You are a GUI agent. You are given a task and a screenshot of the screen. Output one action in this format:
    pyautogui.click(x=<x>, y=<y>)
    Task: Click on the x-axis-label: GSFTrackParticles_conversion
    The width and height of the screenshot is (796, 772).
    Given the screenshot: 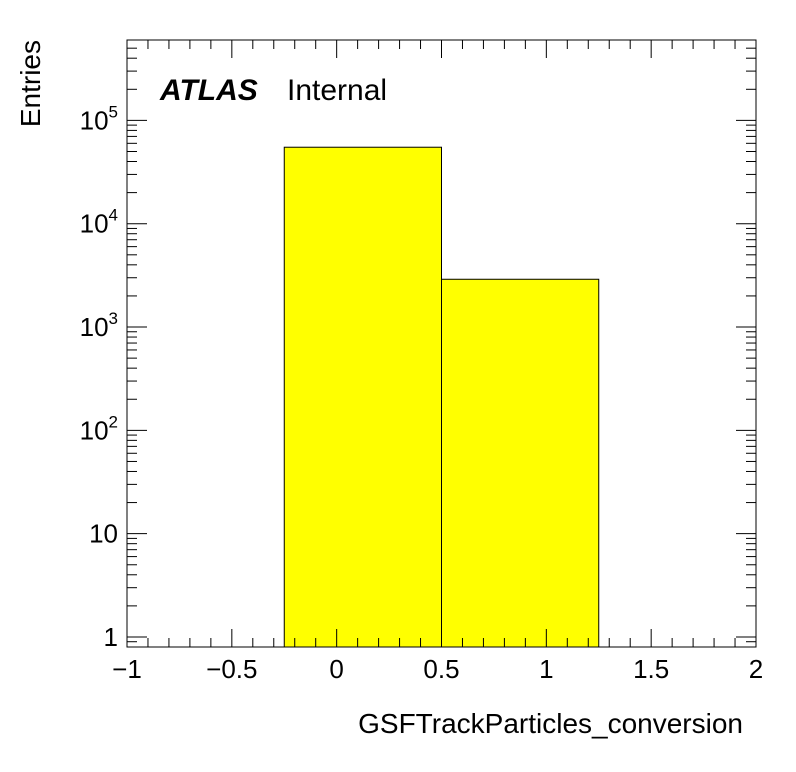 What is the action you would take?
    pyautogui.click(x=550, y=723)
    